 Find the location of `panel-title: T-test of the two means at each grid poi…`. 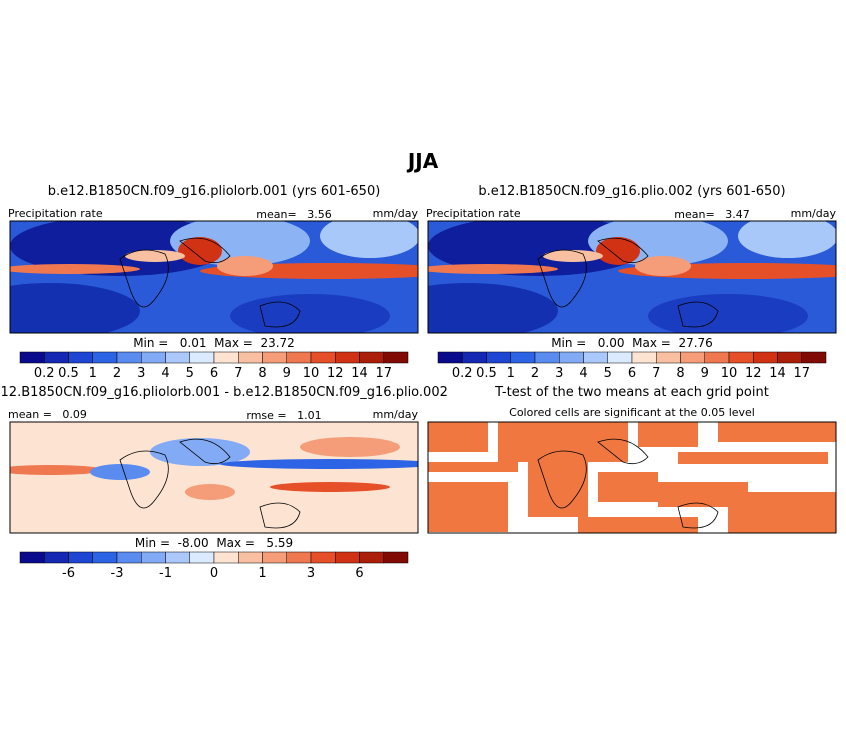

panel-title: T-test of the two means at each grid poi… is located at coordinates (631, 392).